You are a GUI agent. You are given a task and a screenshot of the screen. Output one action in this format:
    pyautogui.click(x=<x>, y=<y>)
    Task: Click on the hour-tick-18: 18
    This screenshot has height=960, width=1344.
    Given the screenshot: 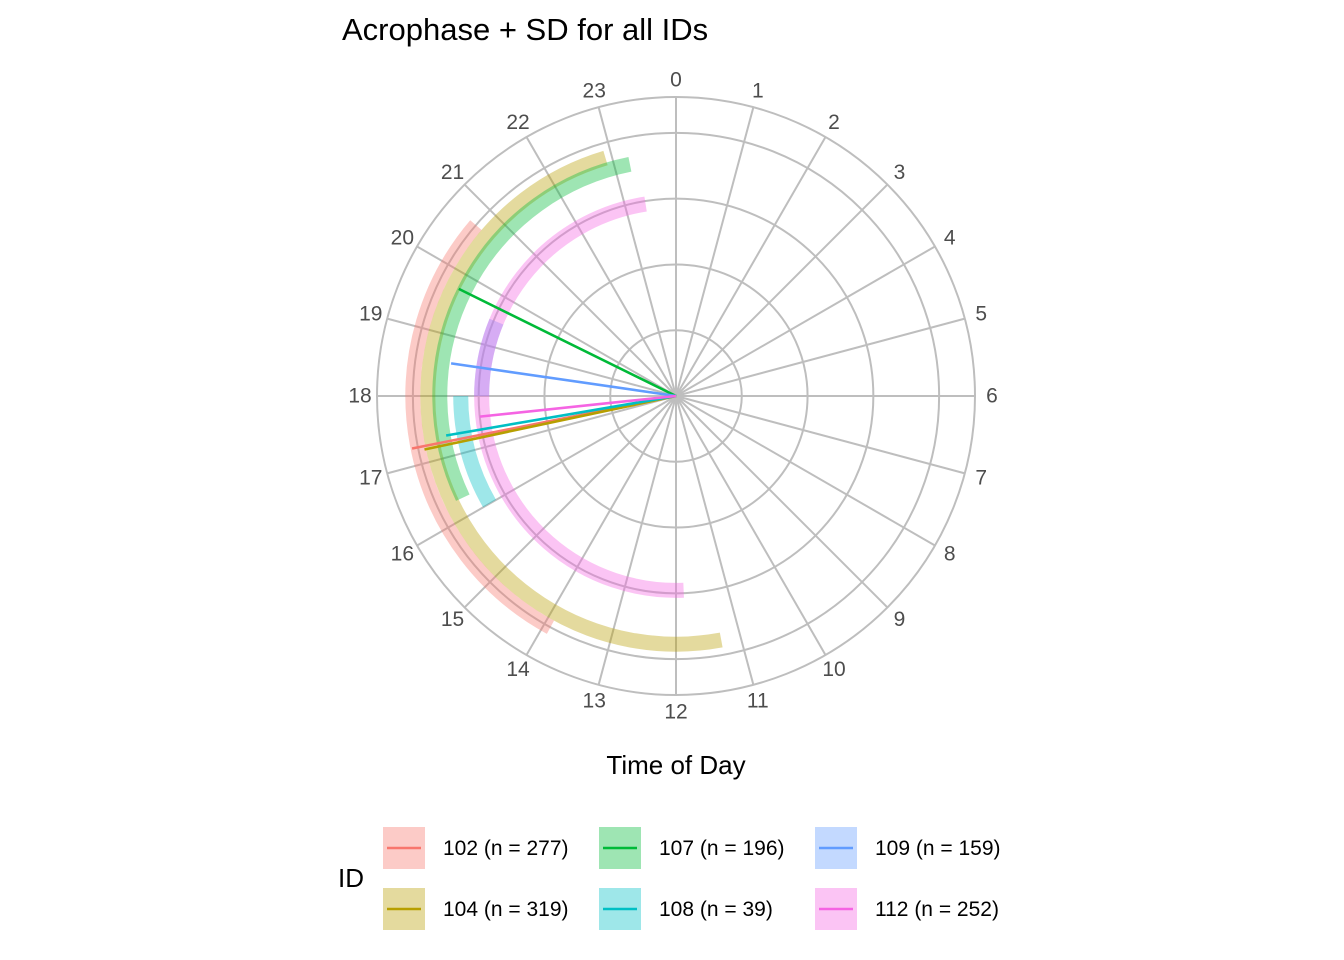 What is the action you would take?
    pyautogui.click(x=359, y=396)
    